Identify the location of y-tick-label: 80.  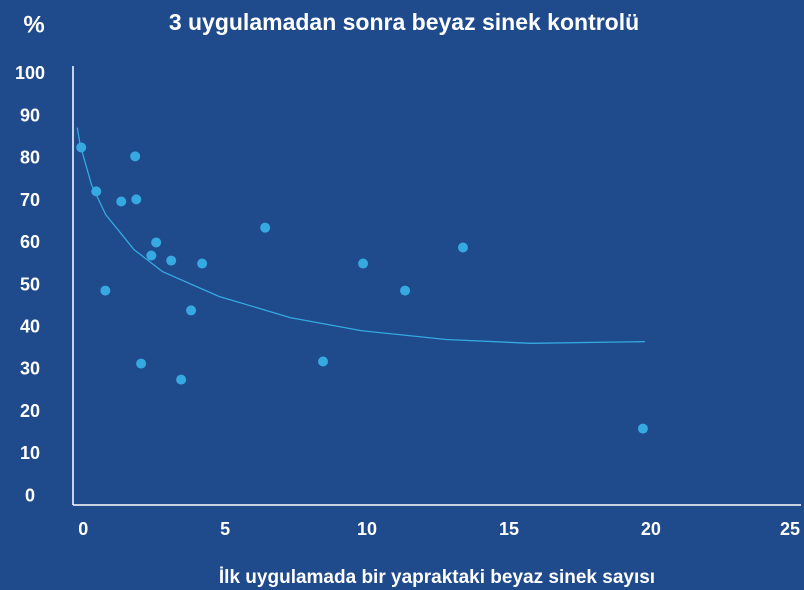
(30, 158).